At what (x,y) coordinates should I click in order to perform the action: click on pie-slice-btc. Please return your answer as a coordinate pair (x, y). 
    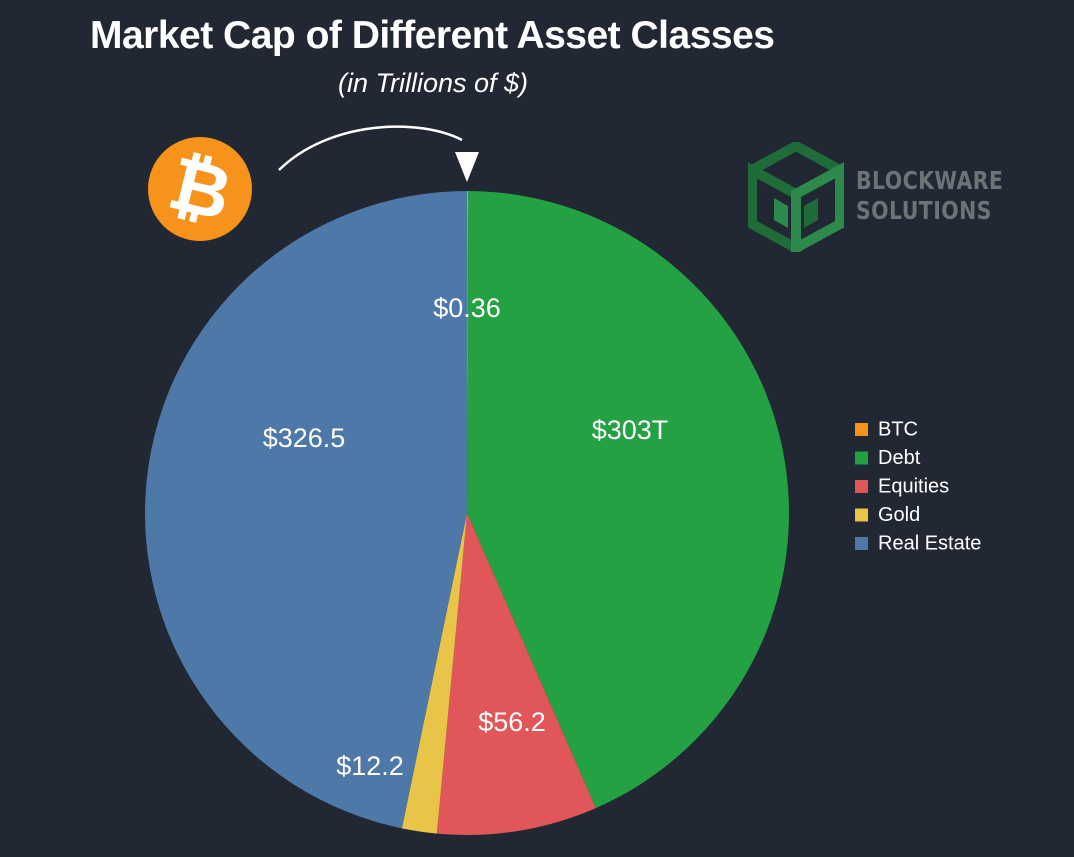
    Looking at the image, I should click on (468, 352).